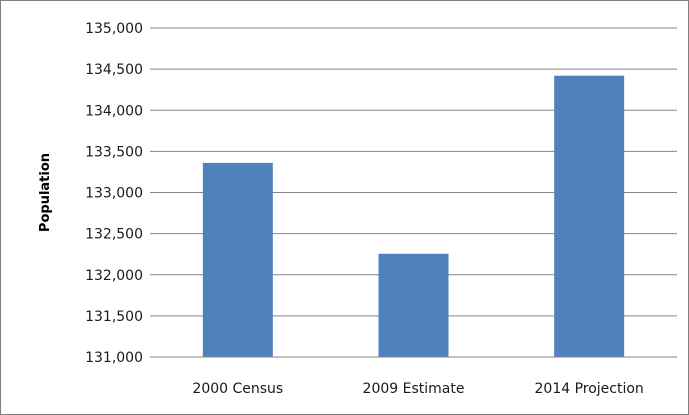  What do you see at coordinates (414, 389) in the screenshot?
I see `x-tick-label: 2009 Estimate` at bounding box center [414, 389].